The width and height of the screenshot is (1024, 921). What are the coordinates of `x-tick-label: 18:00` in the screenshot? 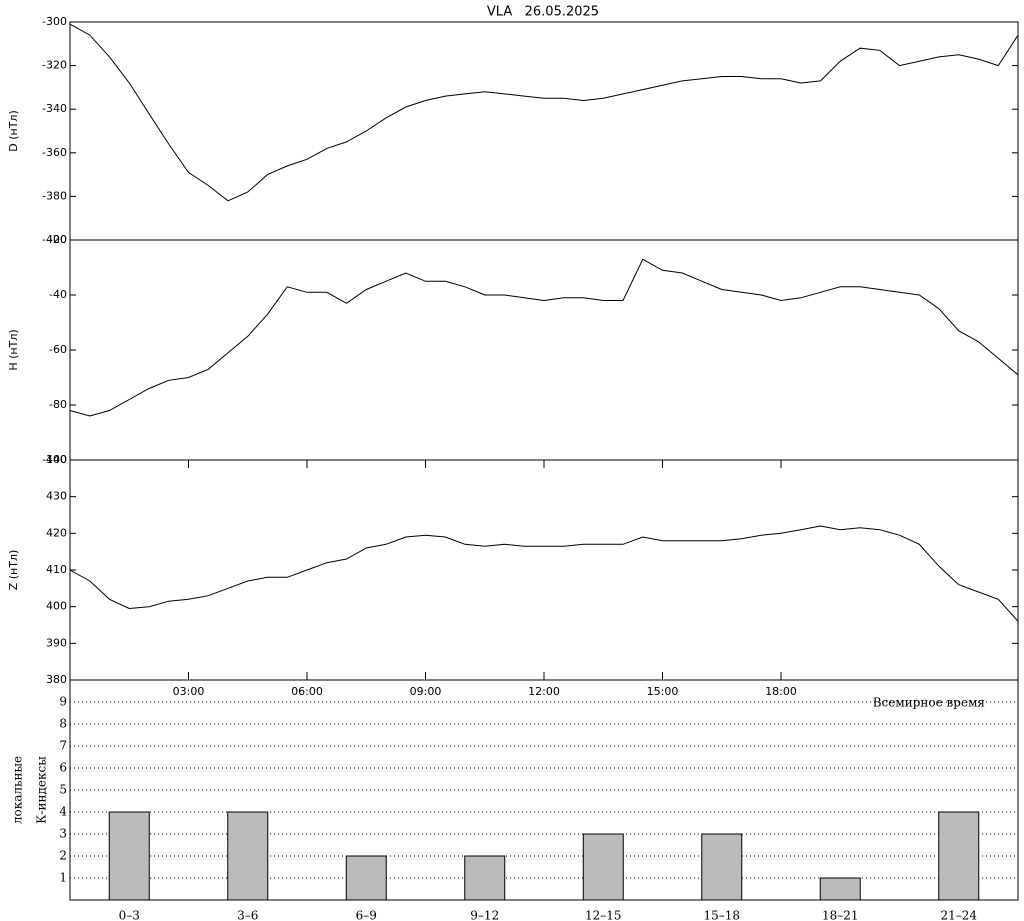 It's located at (781, 691).